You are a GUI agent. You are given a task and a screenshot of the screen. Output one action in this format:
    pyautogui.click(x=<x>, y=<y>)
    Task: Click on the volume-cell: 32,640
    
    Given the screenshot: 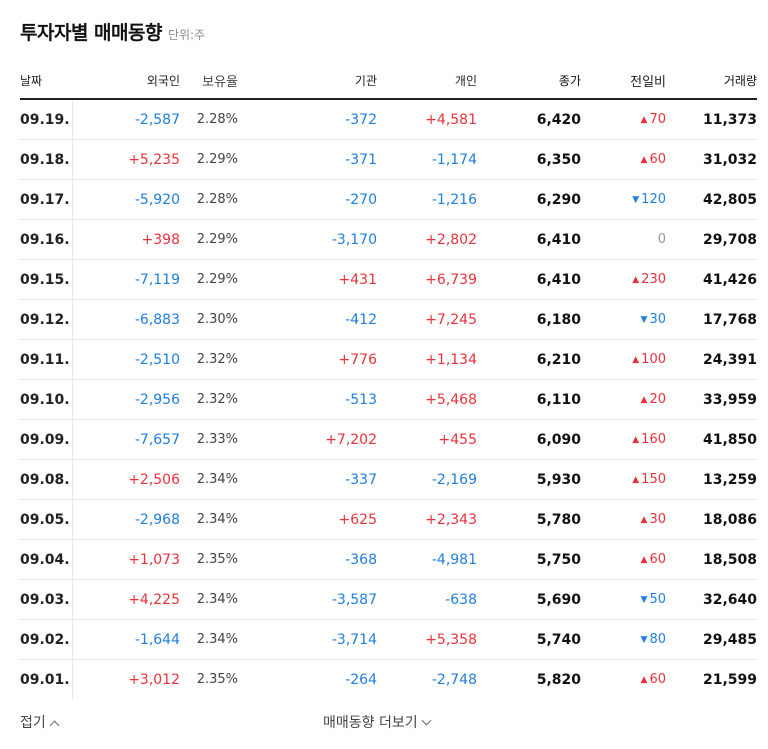 What is the action you would take?
    pyautogui.click(x=711, y=599)
    